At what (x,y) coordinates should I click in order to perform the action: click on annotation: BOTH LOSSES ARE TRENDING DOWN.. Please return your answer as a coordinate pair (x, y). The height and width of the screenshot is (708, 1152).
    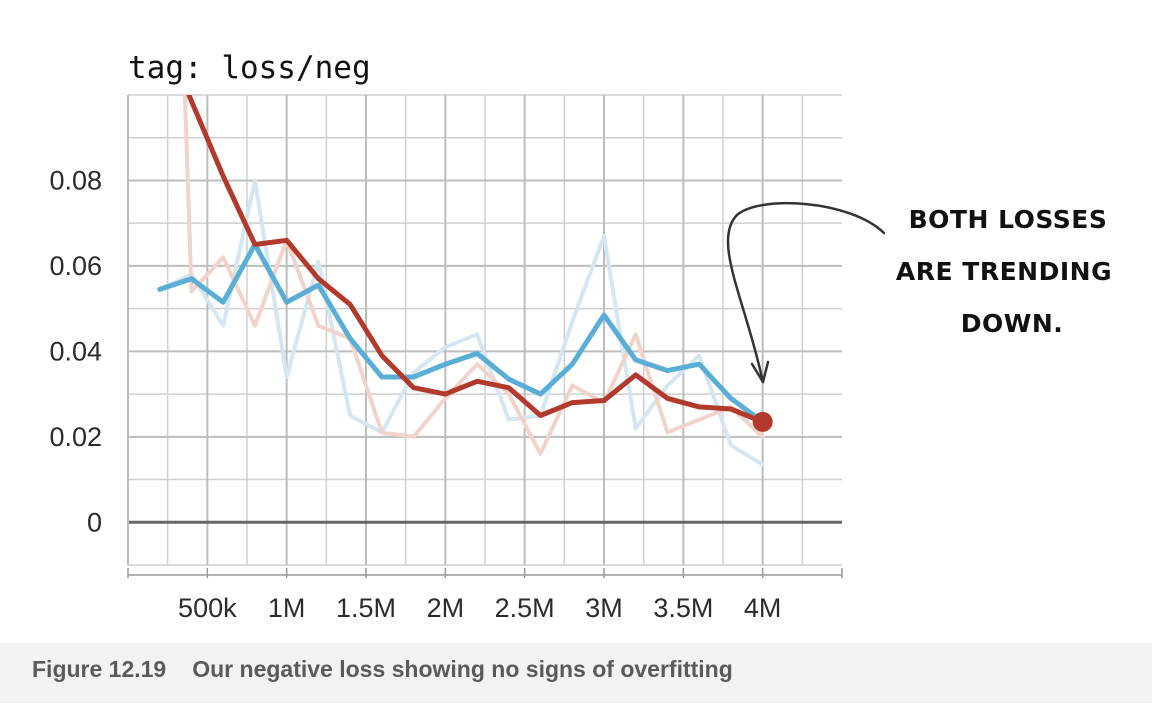
    Looking at the image, I should click on (919, 292).